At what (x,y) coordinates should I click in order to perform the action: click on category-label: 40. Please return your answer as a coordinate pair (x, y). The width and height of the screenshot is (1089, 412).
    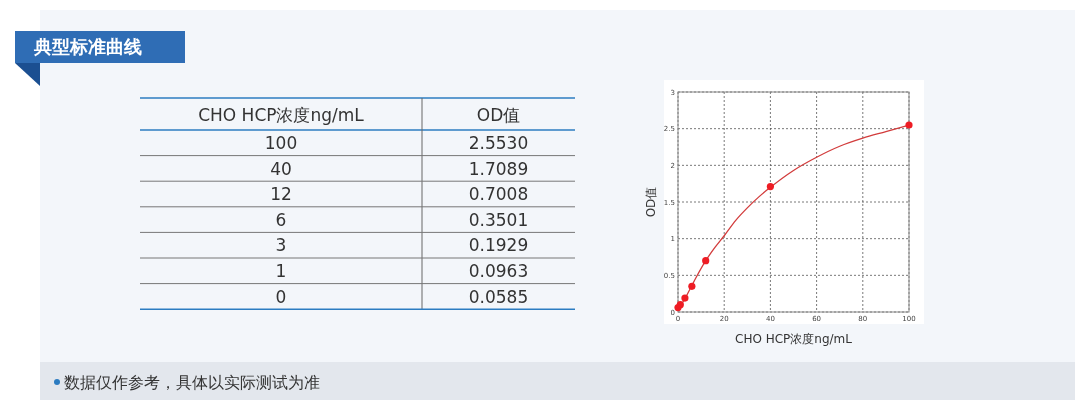
    Looking at the image, I should click on (281, 168).